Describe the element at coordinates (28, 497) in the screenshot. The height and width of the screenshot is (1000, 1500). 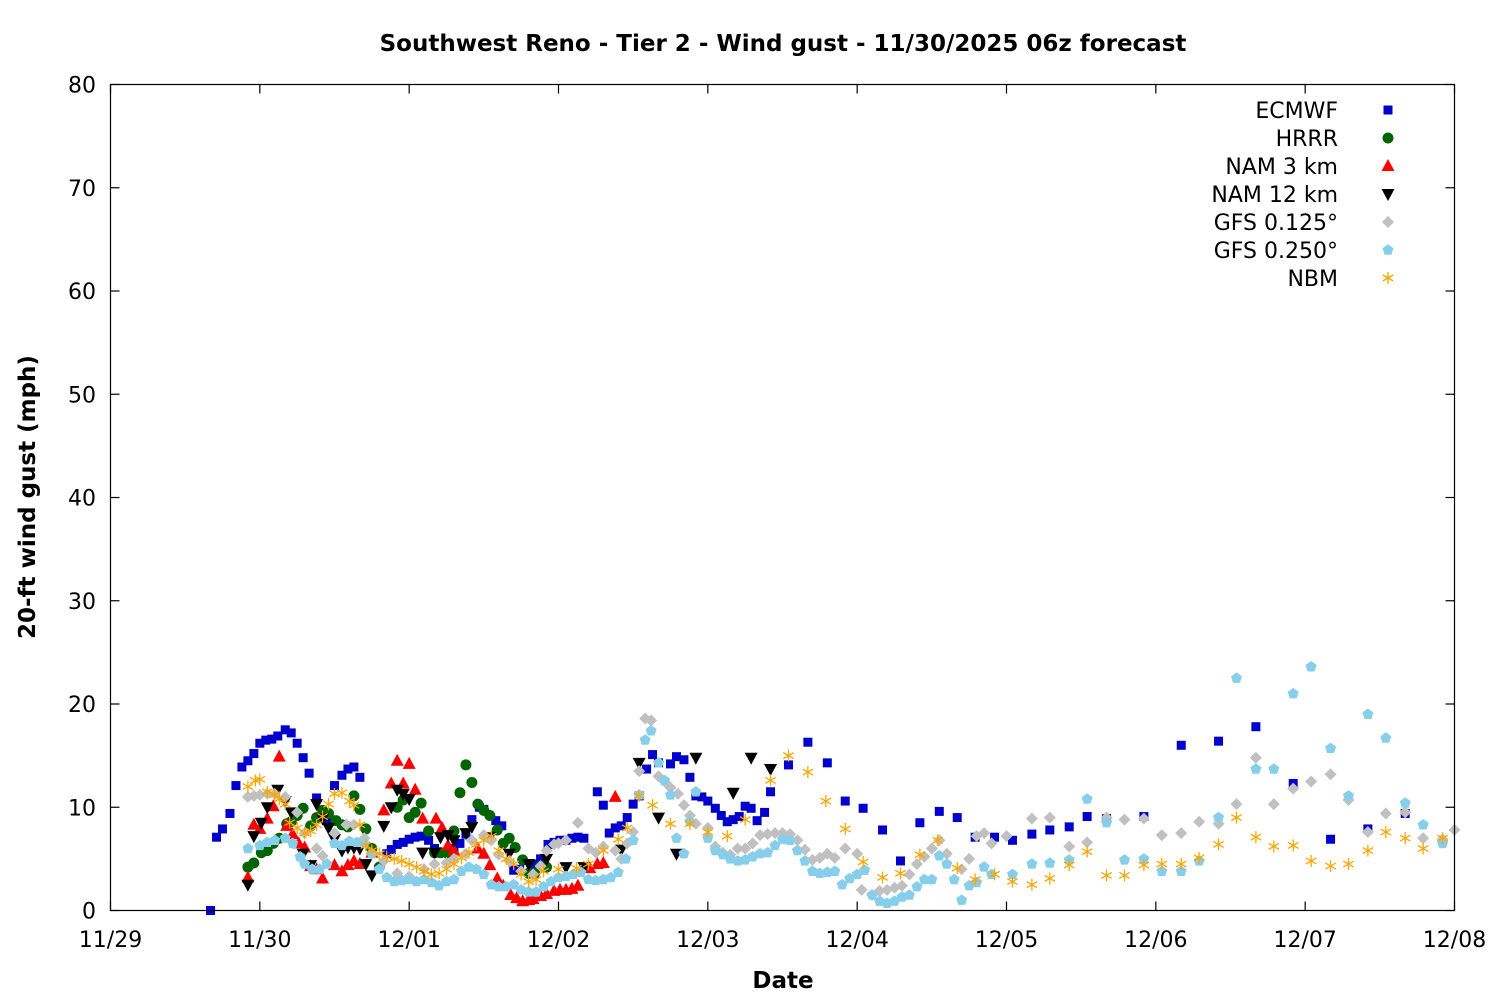
I see `y-axis-title: 20-ft wind gust (mph)` at that location.